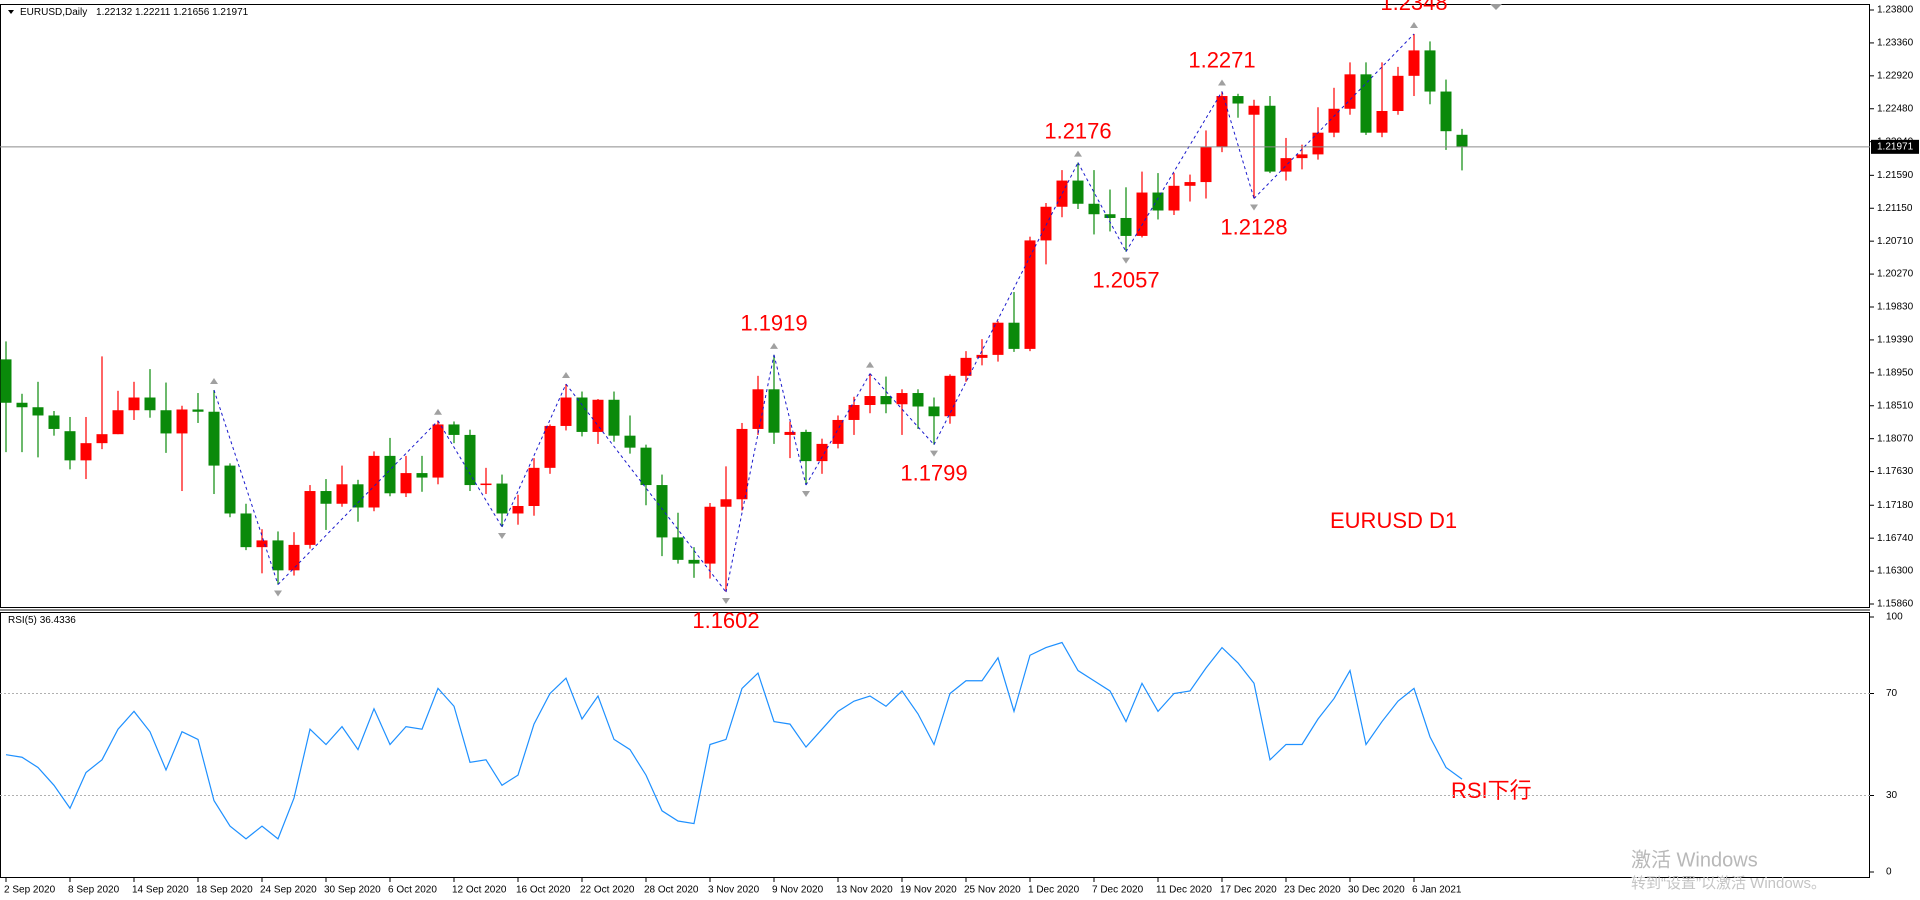  What do you see at coordinates (773, 323) in the screenshot?
I see `pivot-label: 1.1919` at bounding box center [773, 323].